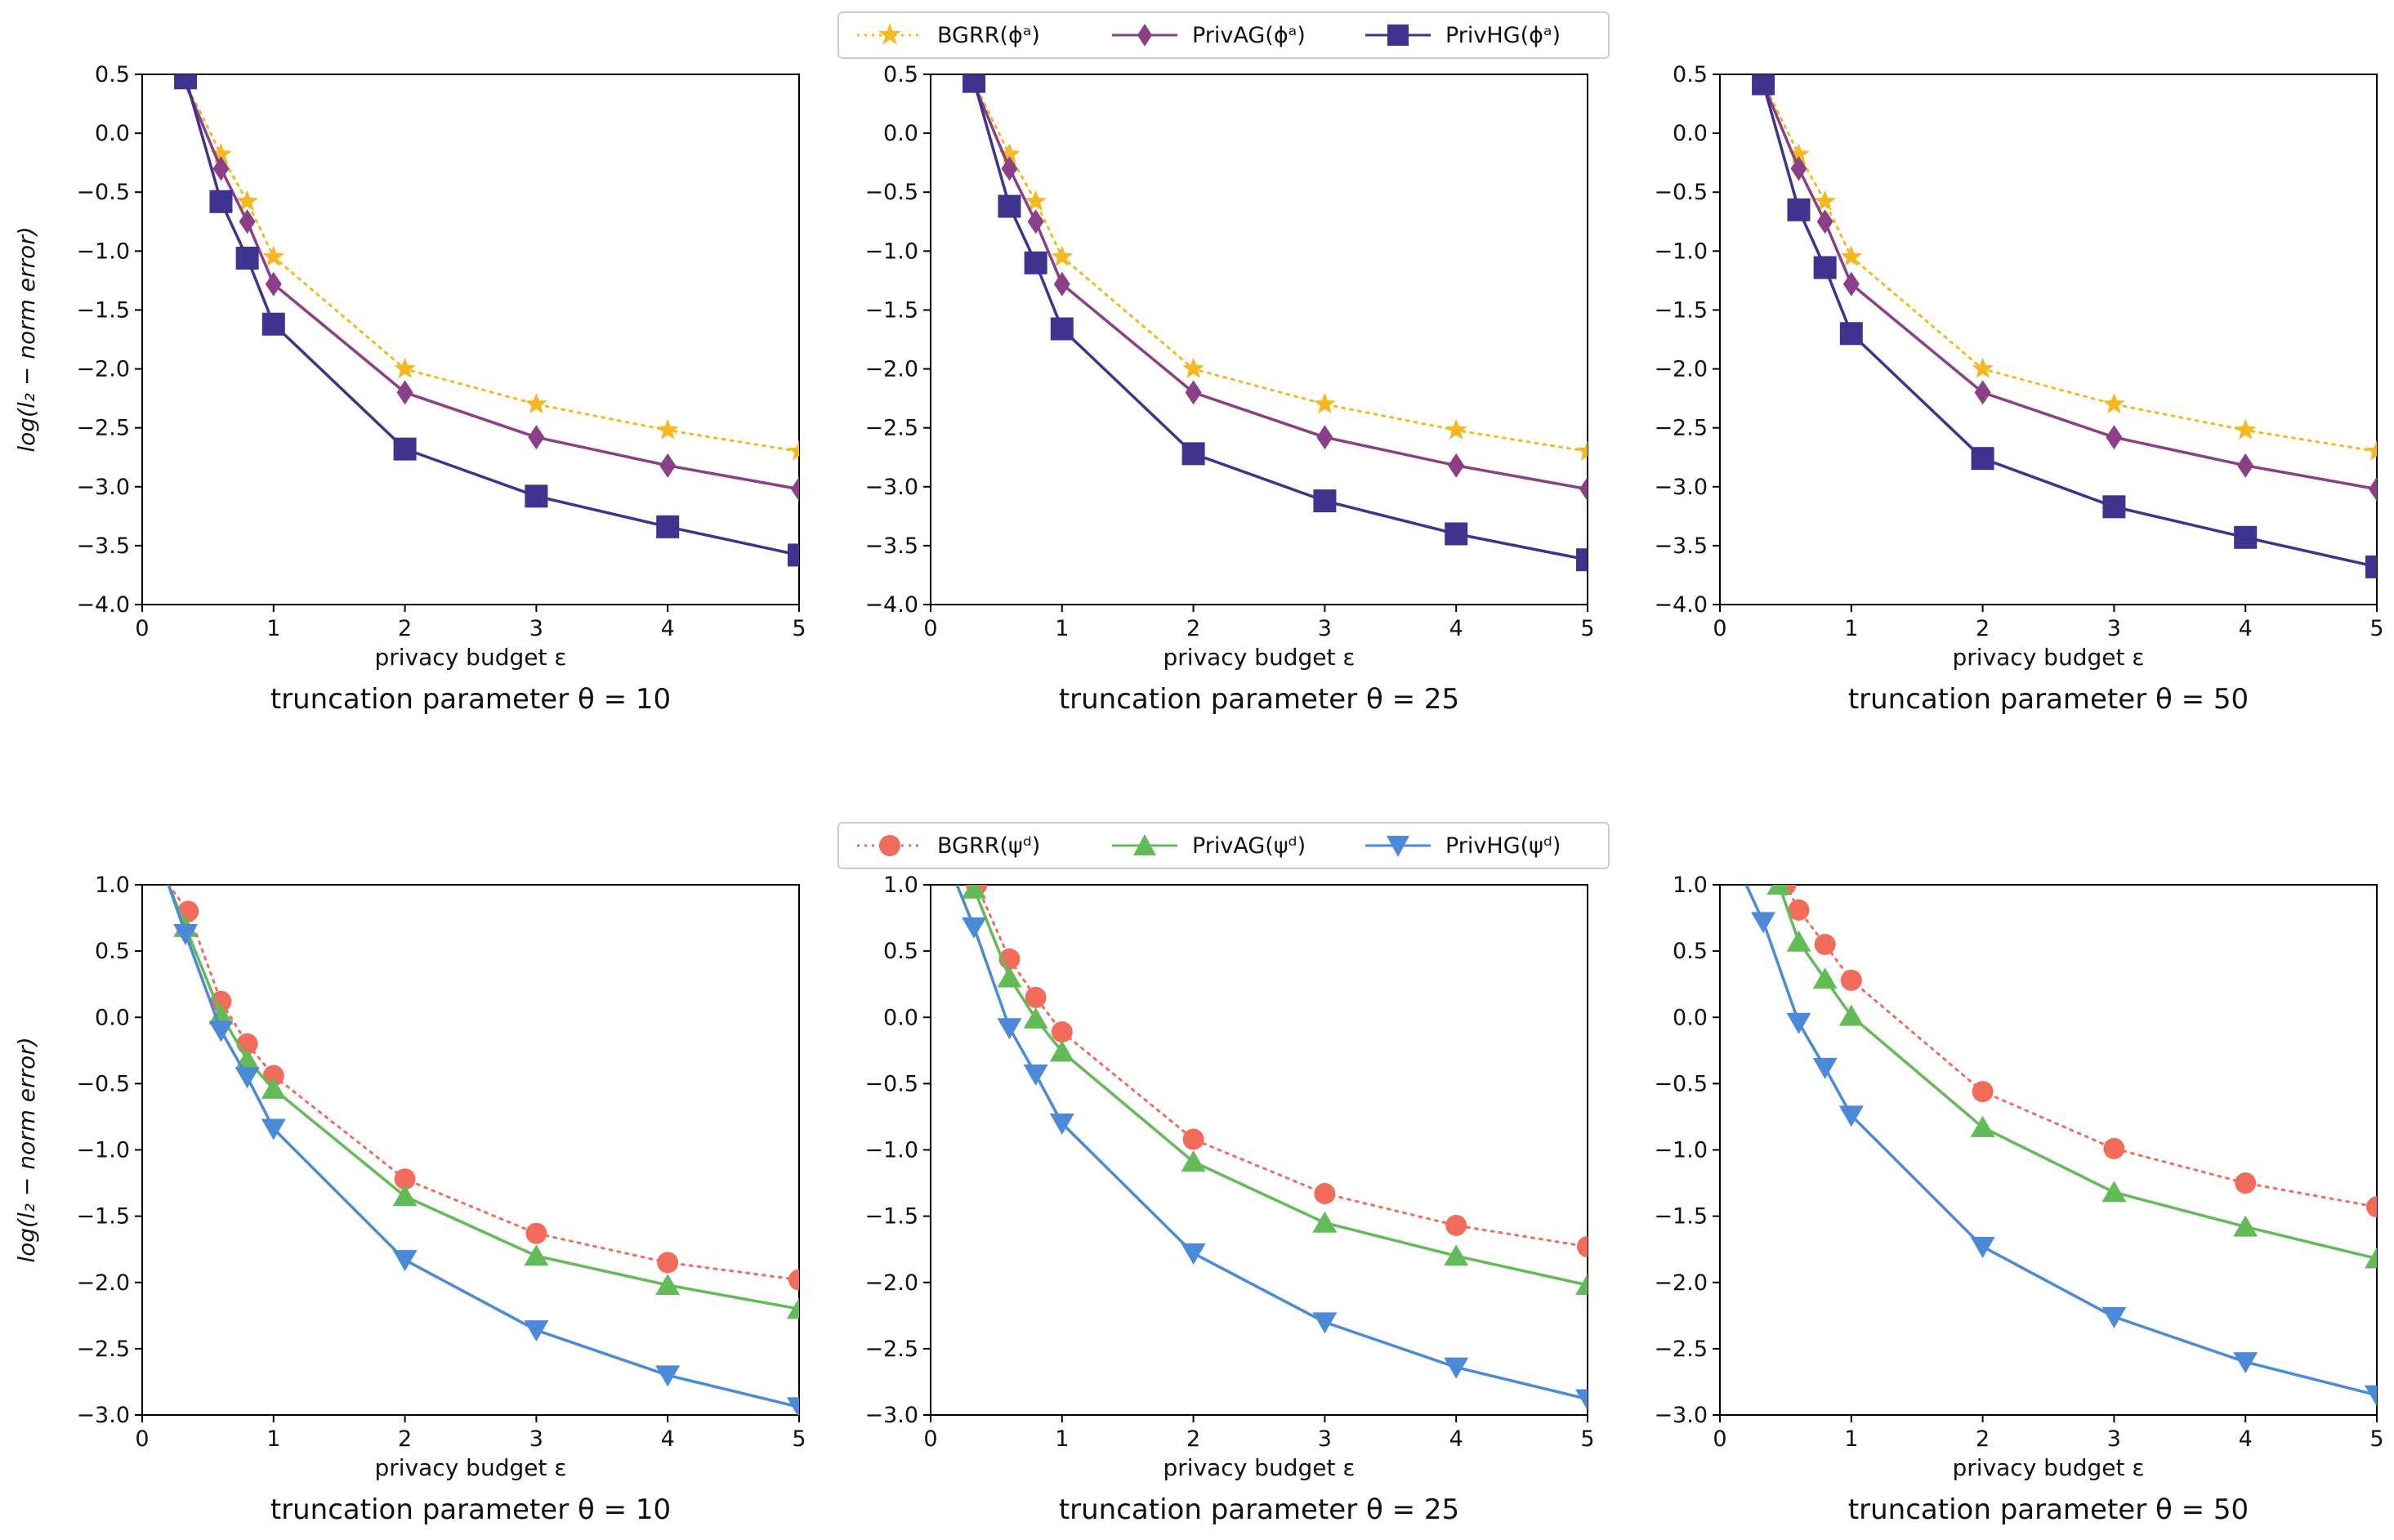  I want to click on plot-frame, so click(1259, 339).